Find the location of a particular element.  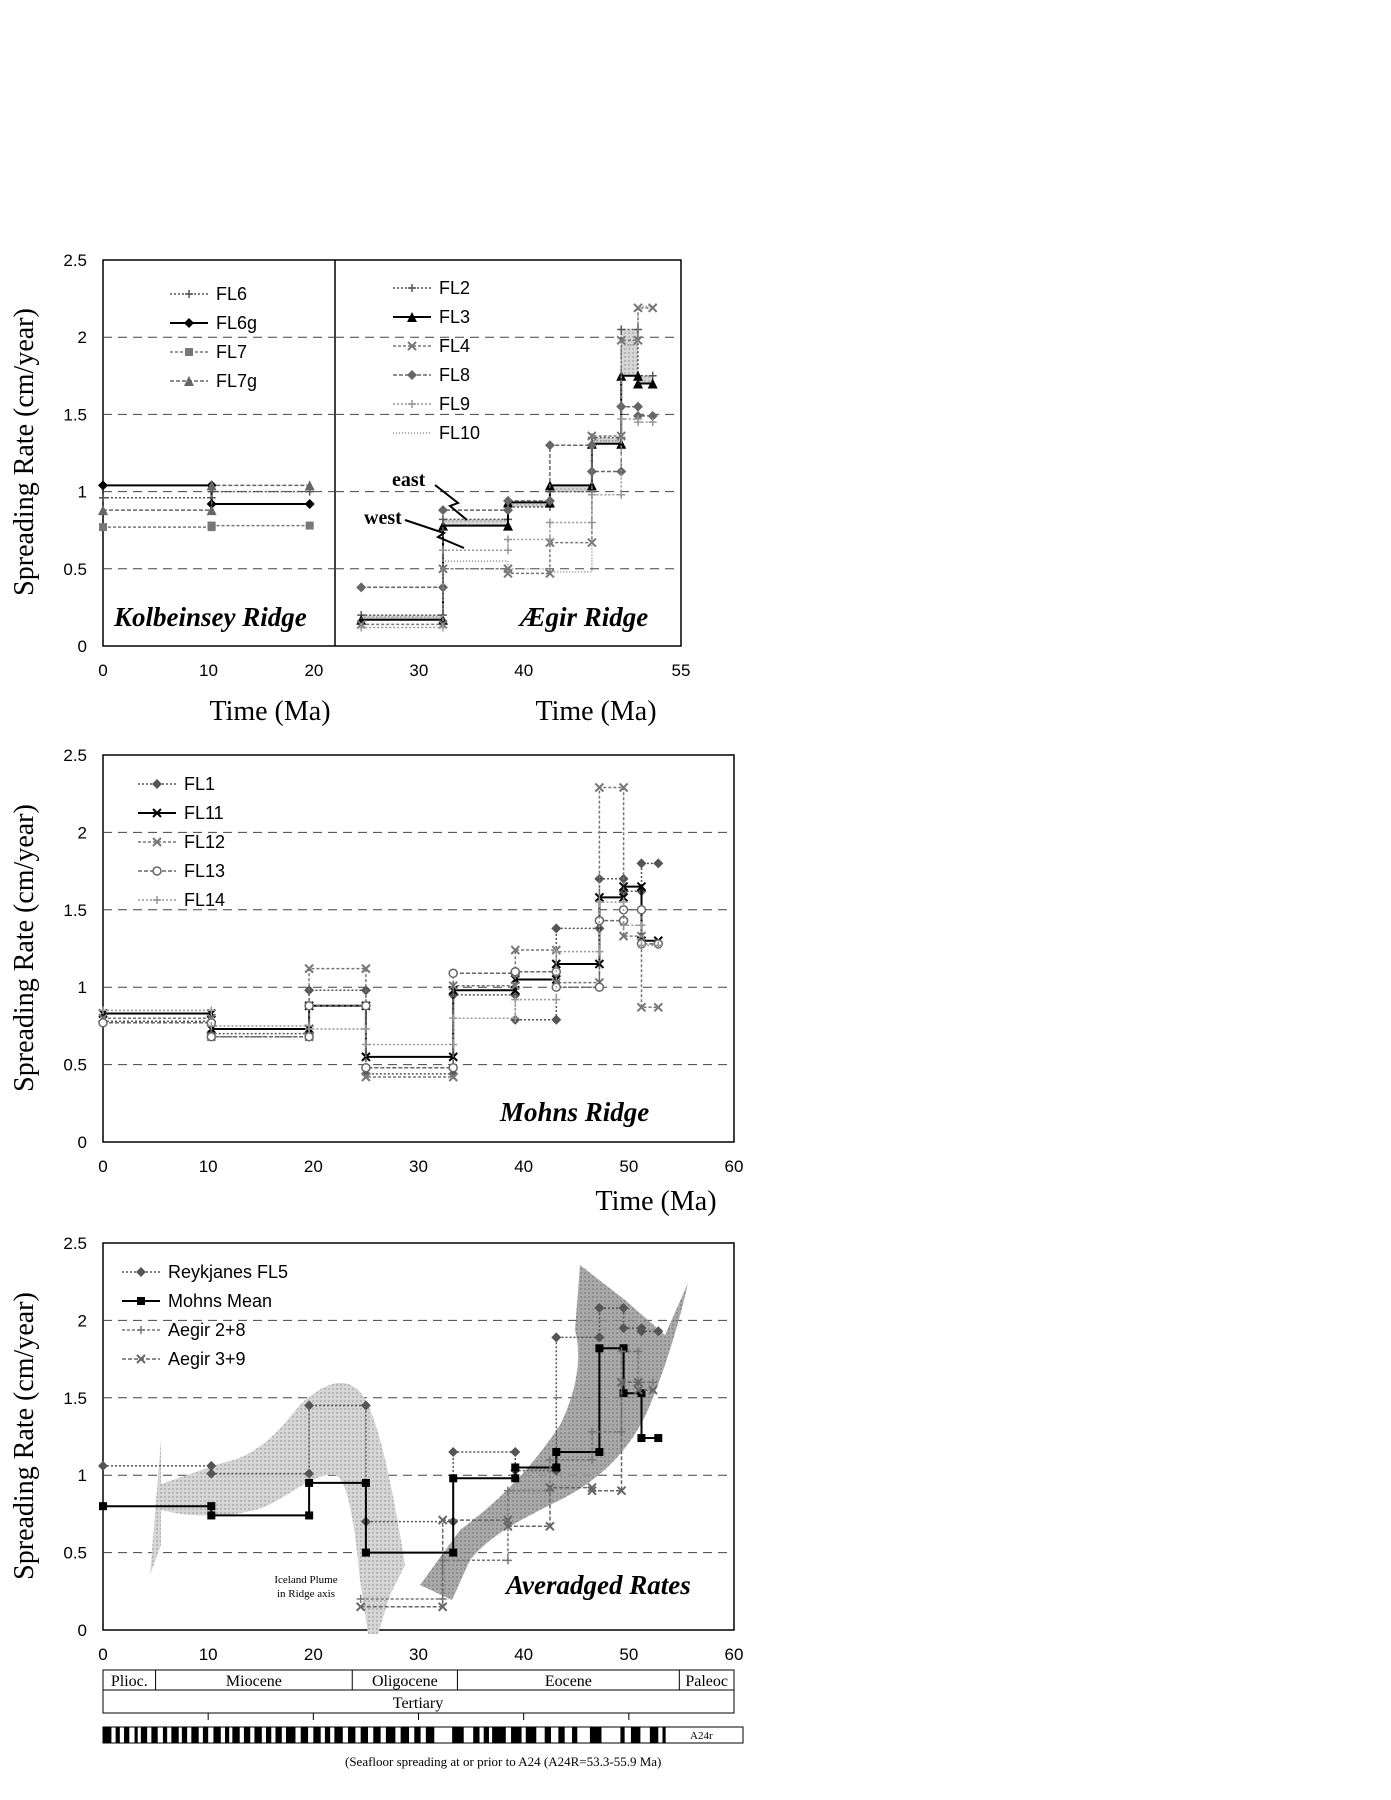

legend-label: FL10 is located at coordinates (459, 433).